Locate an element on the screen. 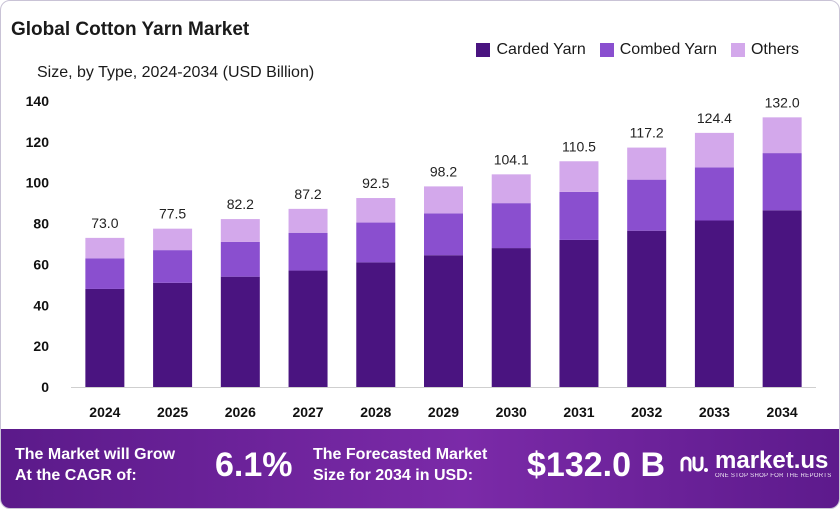  bar-others-2028 is located at coordinates (376, 210).